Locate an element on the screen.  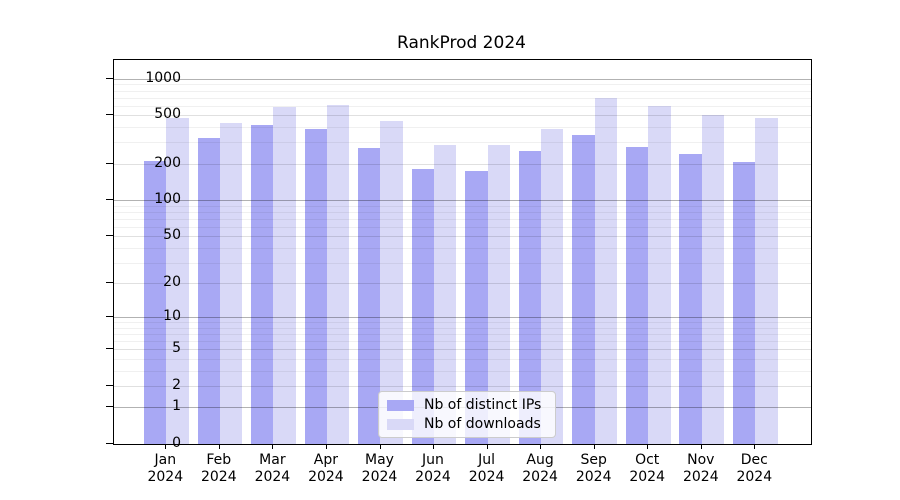
x-axis-month-label: Aug 2024 is located at coordinates (540, 468).